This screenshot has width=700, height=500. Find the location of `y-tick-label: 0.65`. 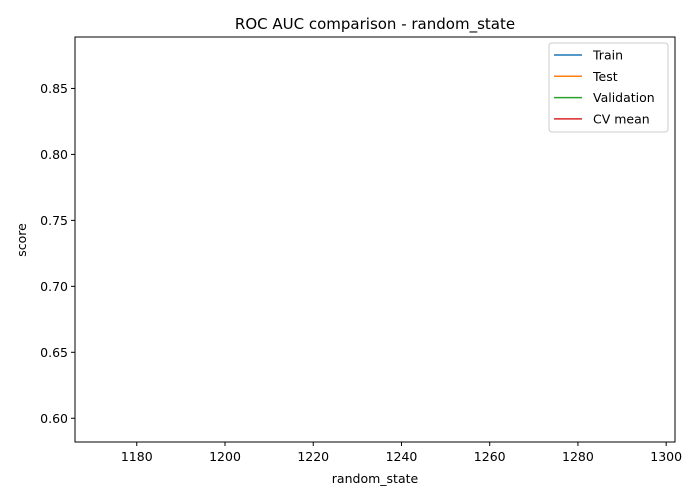

y-tick-label: 0.65 is located at coordinates (54, 352).